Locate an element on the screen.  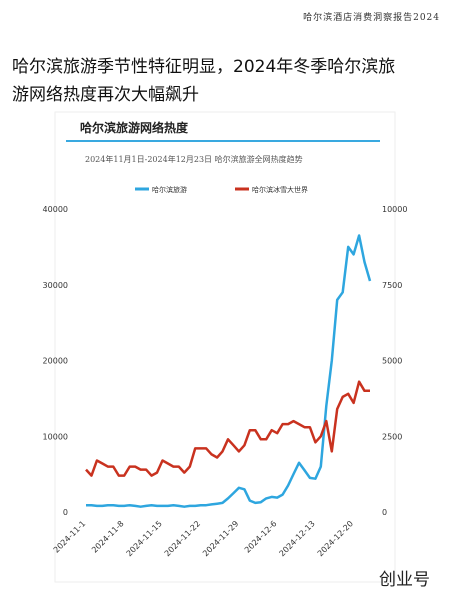
y2-tick-label: 5000 is located at coordinates (392, 361).